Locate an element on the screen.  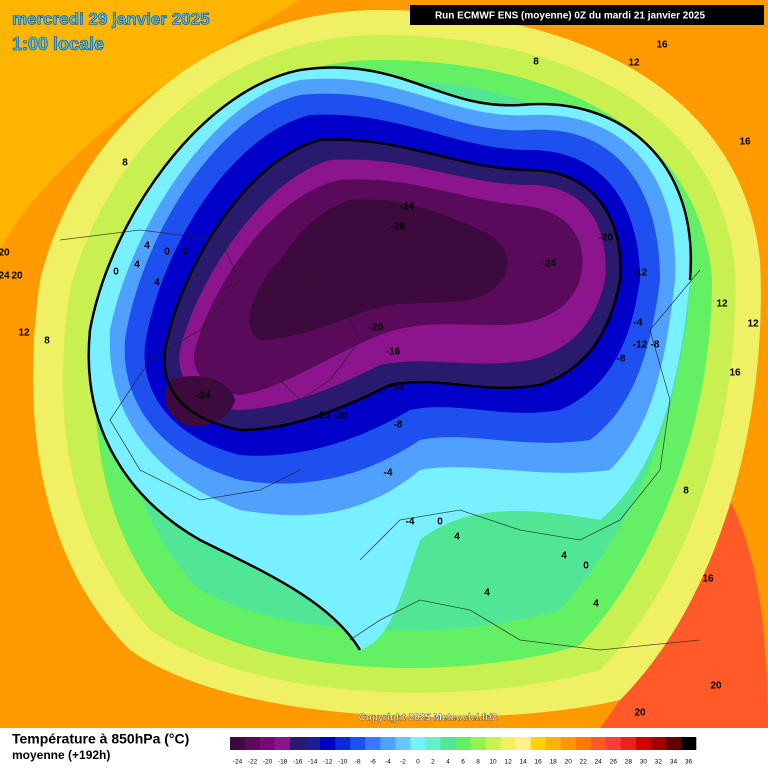
contour-label: 24 is located at coordinates (5, 276).